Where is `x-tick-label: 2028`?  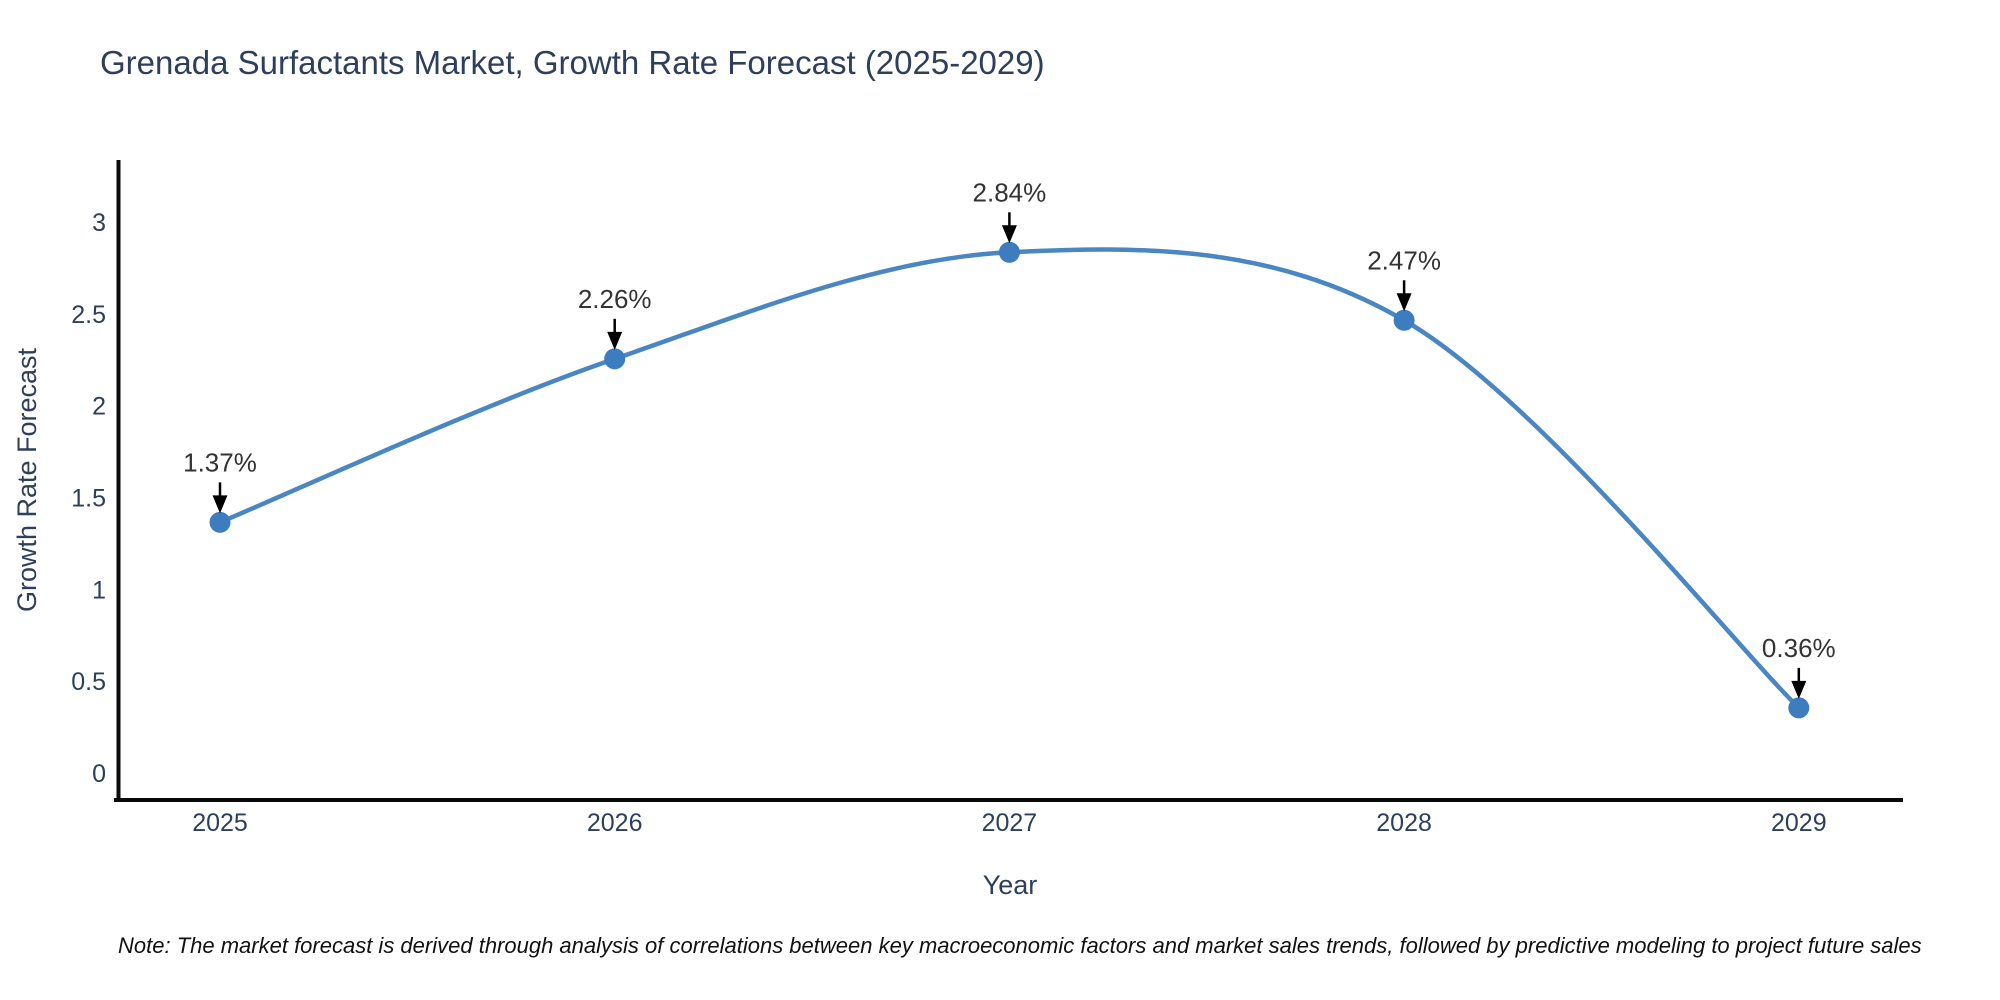 x-tick-label: 2028 is located at coordinates (1404, 823).